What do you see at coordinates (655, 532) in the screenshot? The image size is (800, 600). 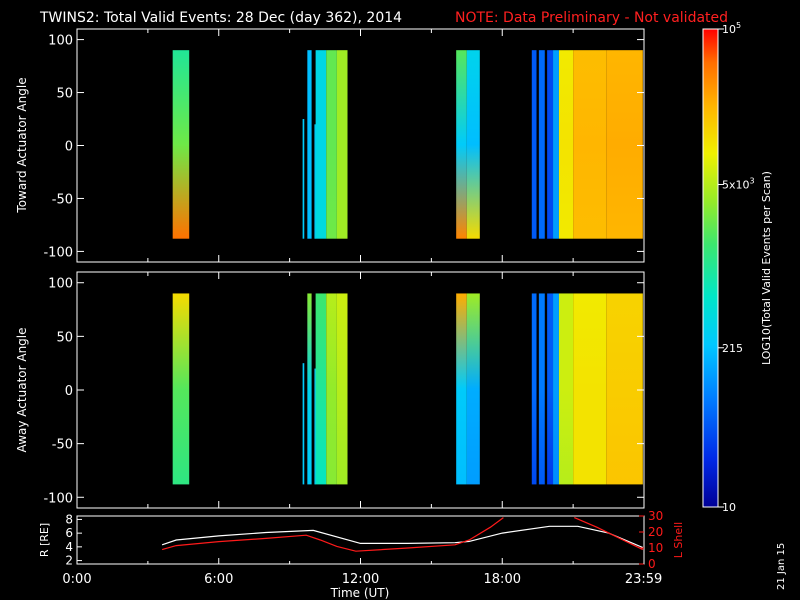 I see `lshell-tick-label: 20` at bounding box center [655, 532].